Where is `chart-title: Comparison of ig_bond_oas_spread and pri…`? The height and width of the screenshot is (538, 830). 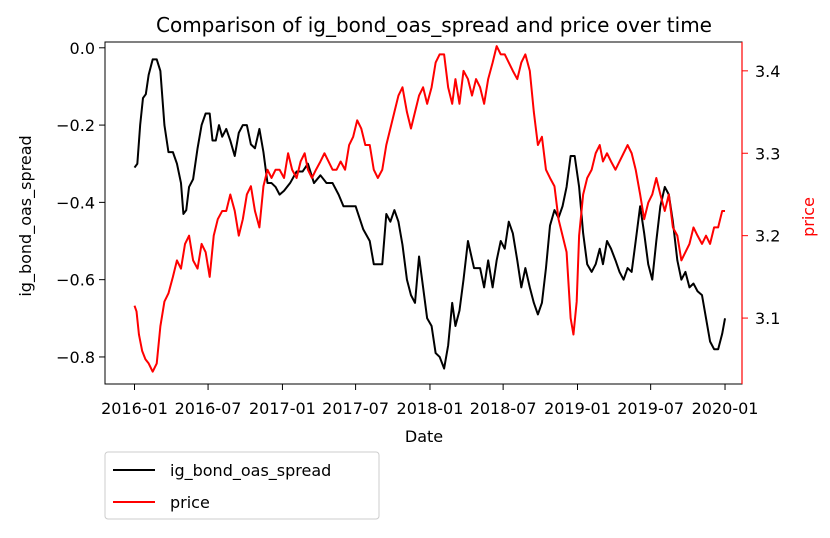 chart-title: Comparison of ig_bond_oas_spread and pri… is located at coordinates (434, 25).